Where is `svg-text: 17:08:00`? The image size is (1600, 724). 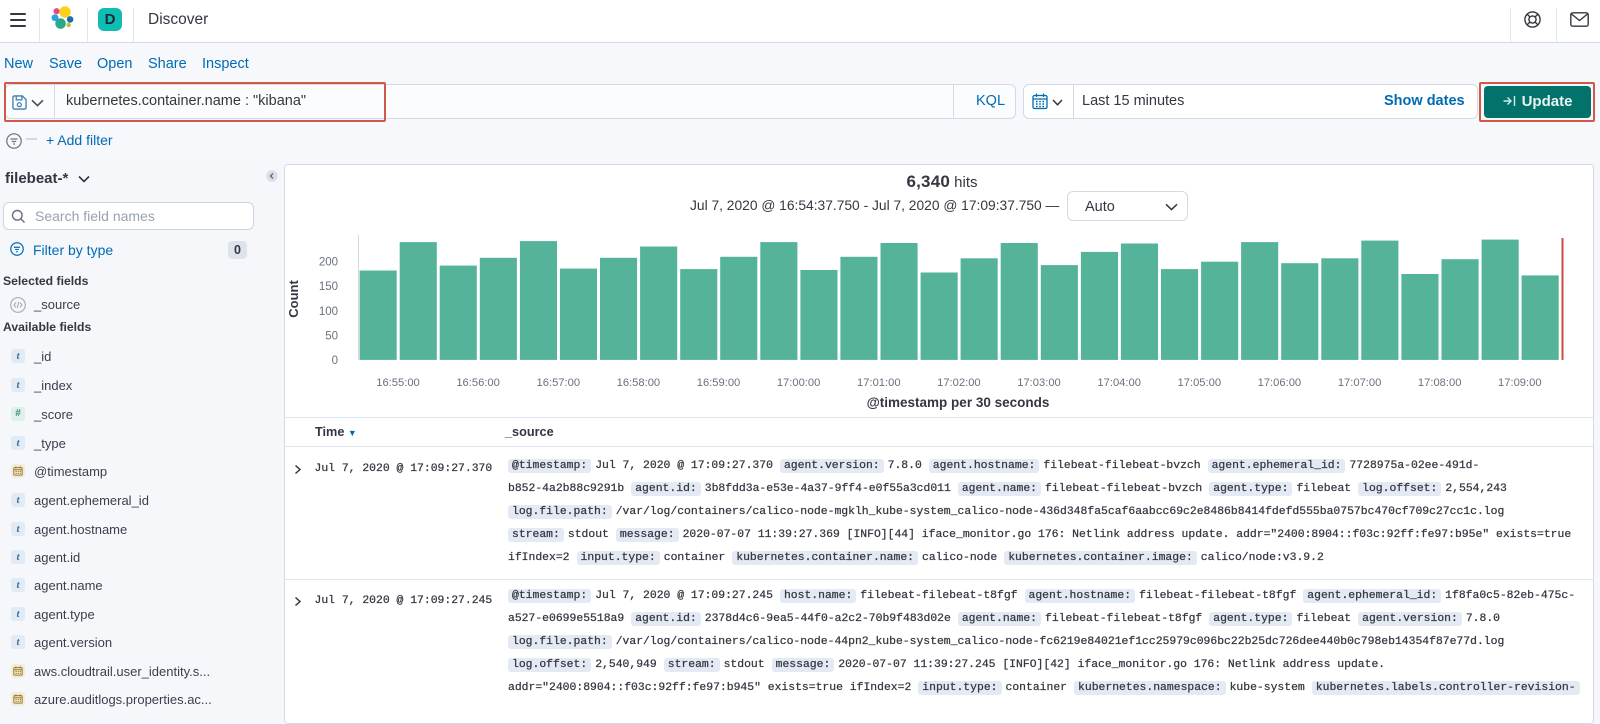 svg-text: 17:08:00 is located at coordinates (1440, 383).